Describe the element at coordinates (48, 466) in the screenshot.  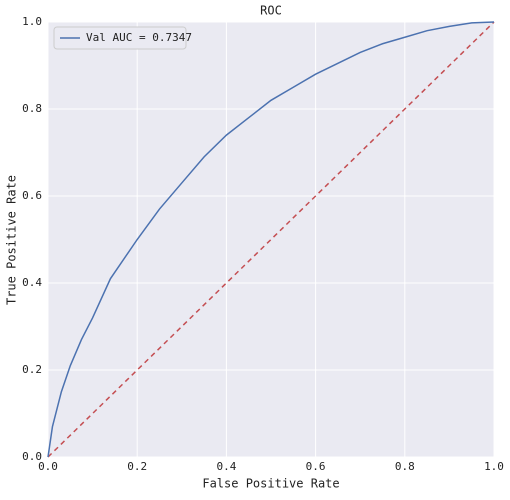
I see `x-tick-label: 0.0` at that location.